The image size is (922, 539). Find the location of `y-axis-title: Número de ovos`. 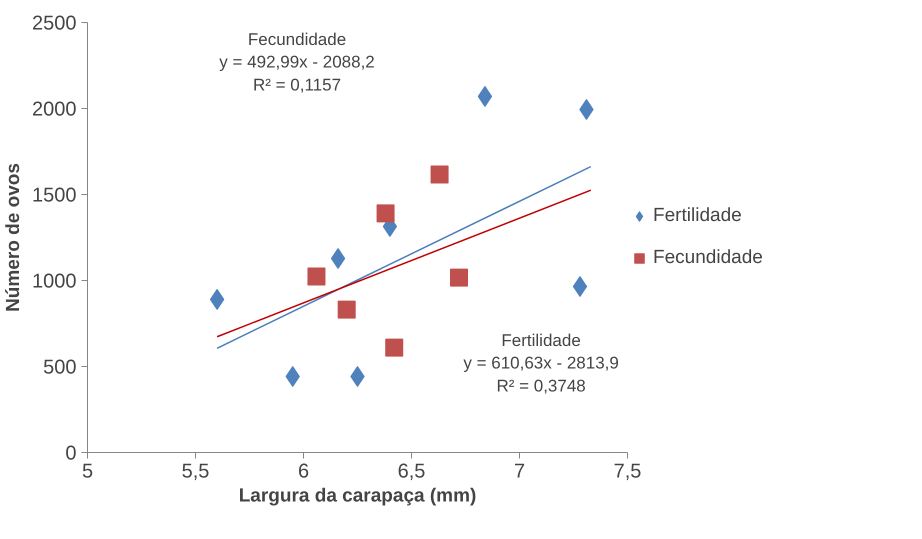

y-axis-title: Número de ovos is located at coordinates (13, 237).